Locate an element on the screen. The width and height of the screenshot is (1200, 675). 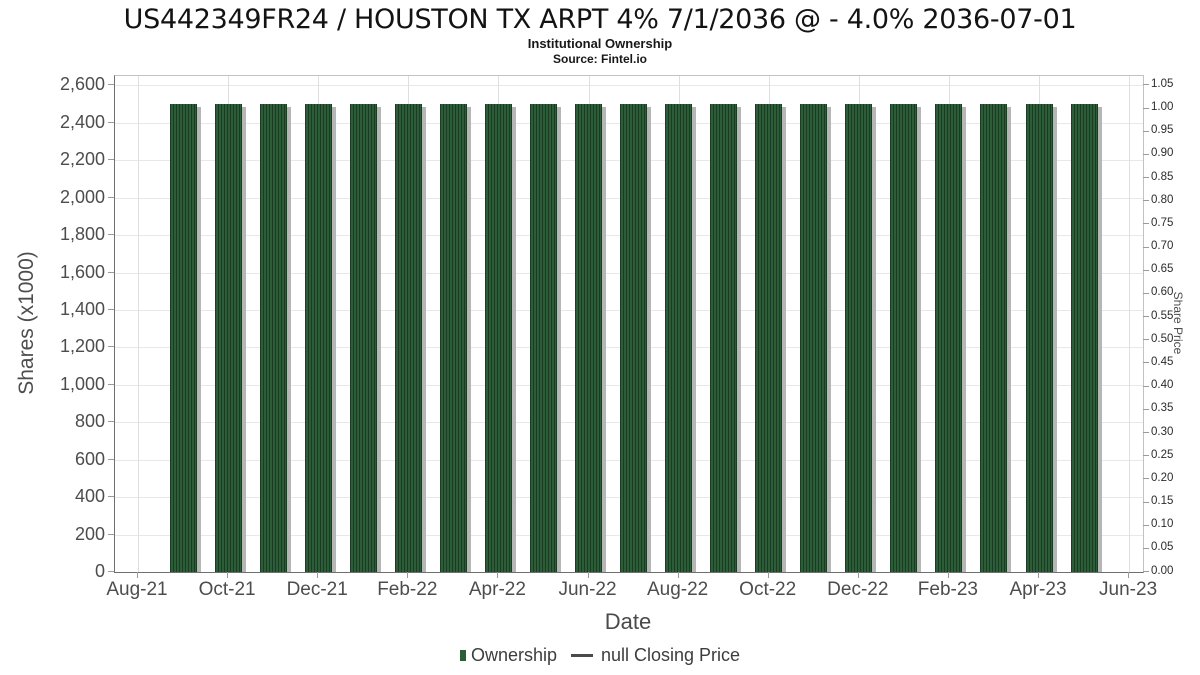
x-axis-tick-label: Aug-21 is located at coordinates (137, 589).